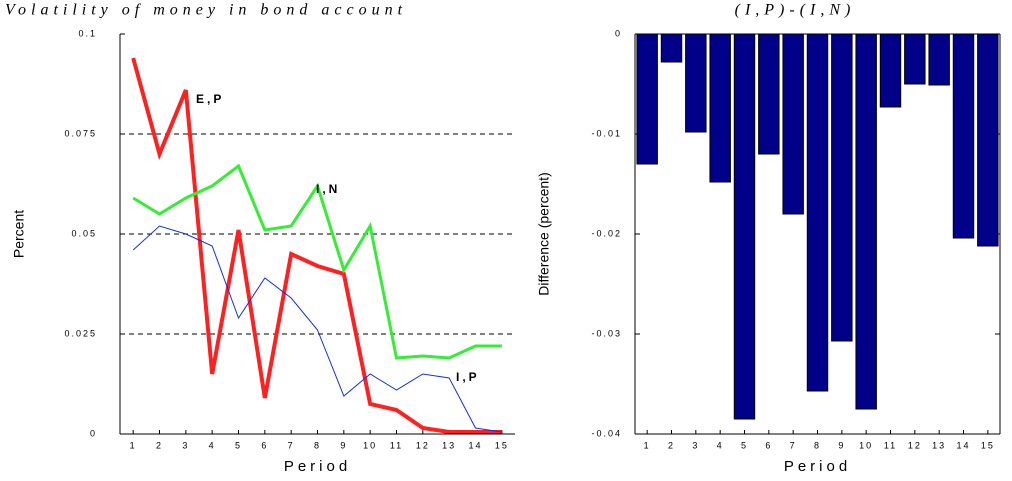 The width and height of the screenshot is (1012, 481). I want to click on y-tick-label: 0.1, so click(87, 33).